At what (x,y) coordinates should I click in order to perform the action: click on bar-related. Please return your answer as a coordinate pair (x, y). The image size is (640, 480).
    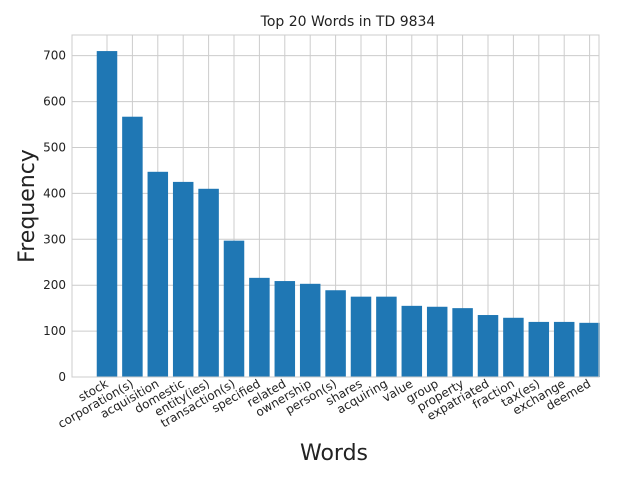
    Looking at the image, I should click on (285, 329).